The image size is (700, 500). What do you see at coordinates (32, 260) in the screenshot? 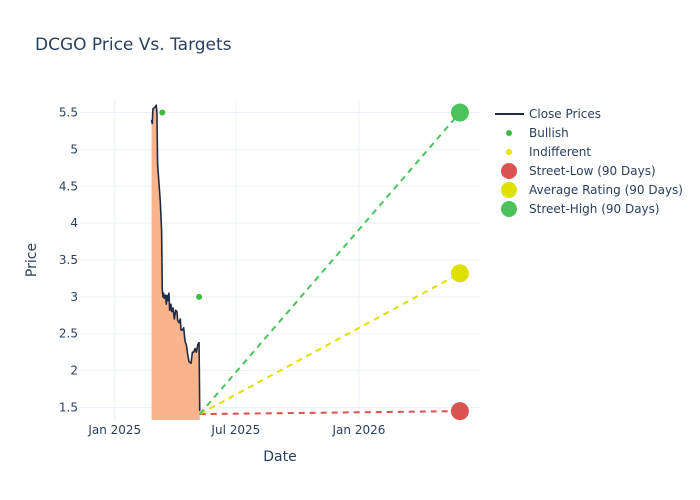
I see `y-axis-title: Price` at bounding box center [32, 260].